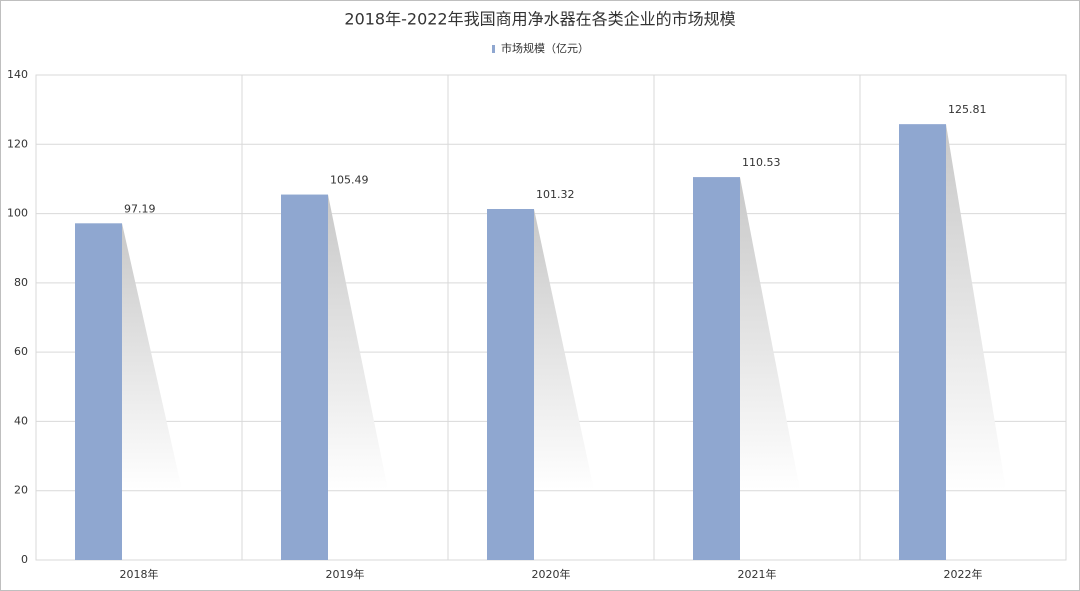 This screenshot has width=1080, height=591. Describe the element at coordinates (539, 19) in the screenshot. I see `chart-title: 2018年-2022年我国商用净水器在各类企业的市场规模` at that location.